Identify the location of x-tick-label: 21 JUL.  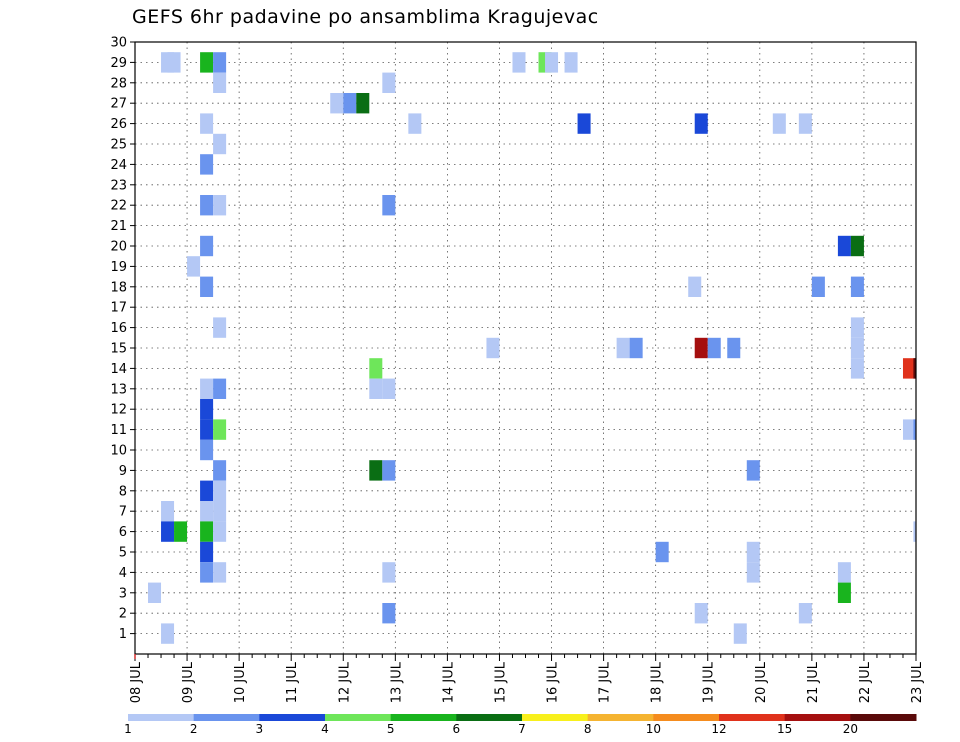
(813, 682).